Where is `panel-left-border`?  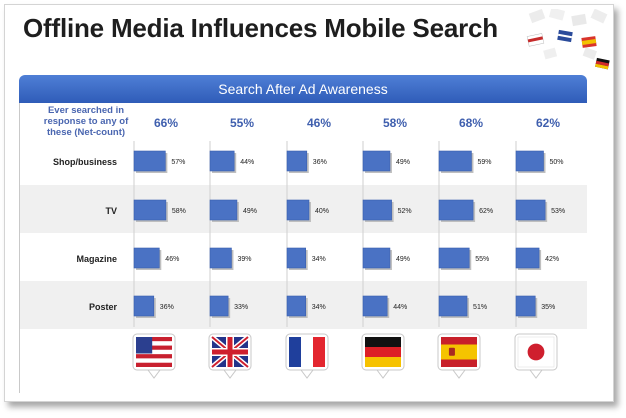 panel-left-border is located at coordinates (19, 248).